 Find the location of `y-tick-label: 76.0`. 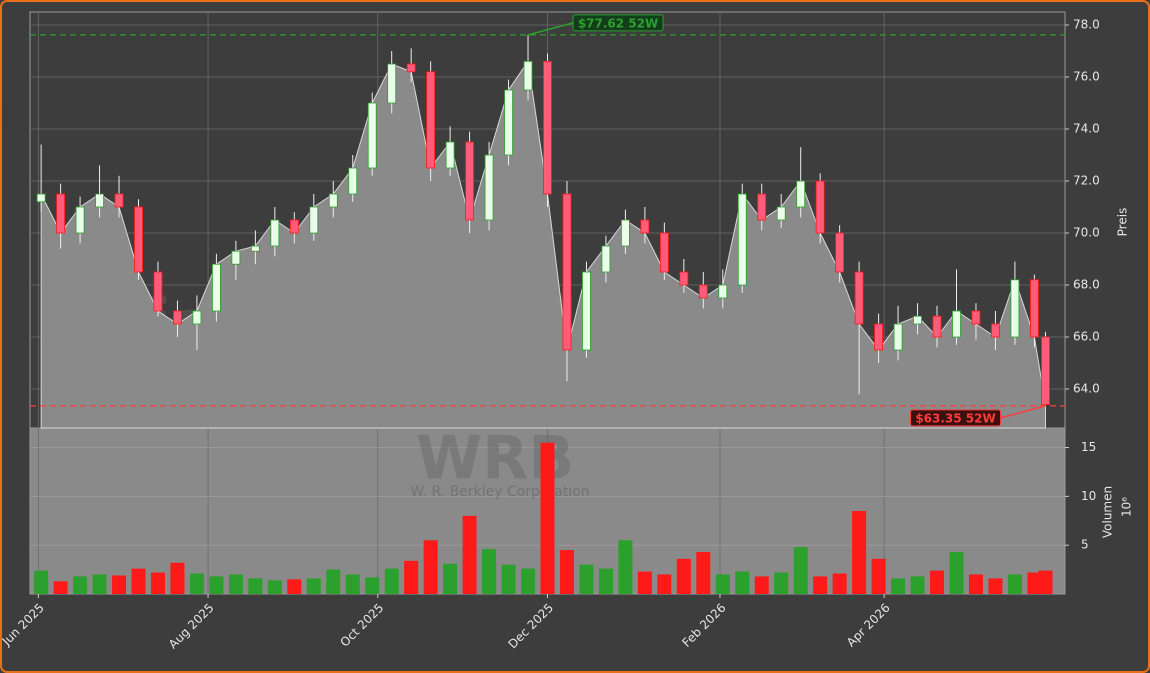

y-tick-label: 76.0 is located at coordinates (1086, 77).